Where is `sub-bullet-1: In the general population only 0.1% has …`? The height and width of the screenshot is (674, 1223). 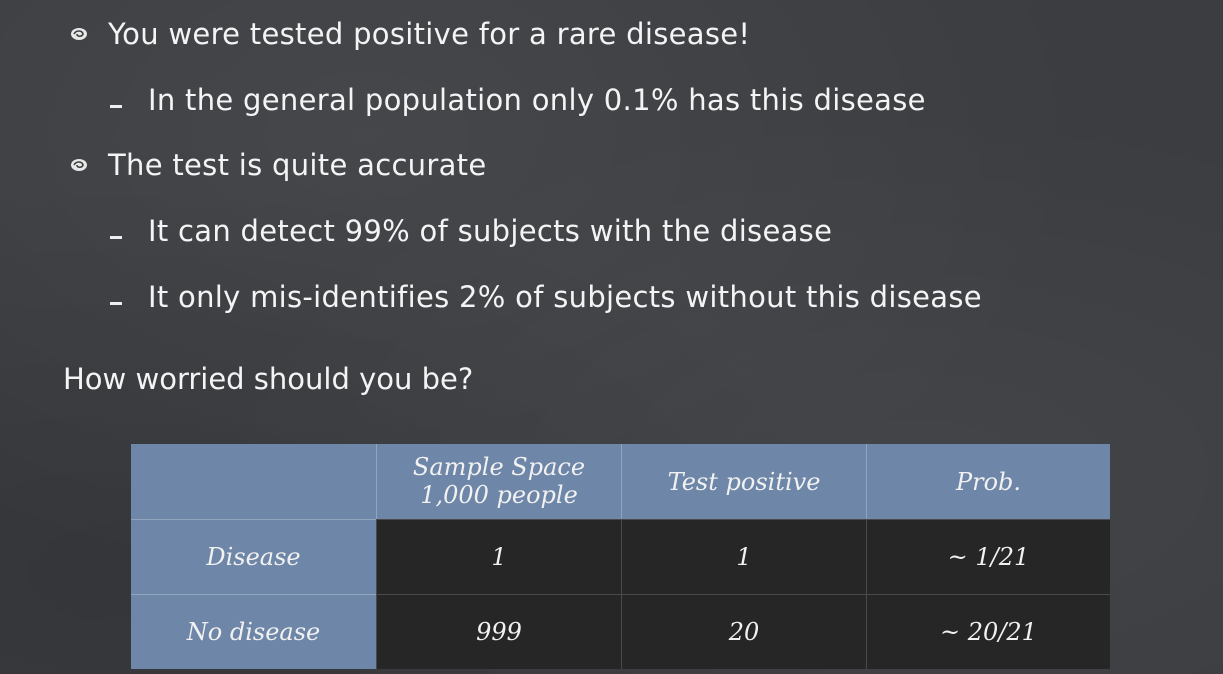 sub-bullet-1: In the general population only 0.1% has … is located at coordinates (518, 100).